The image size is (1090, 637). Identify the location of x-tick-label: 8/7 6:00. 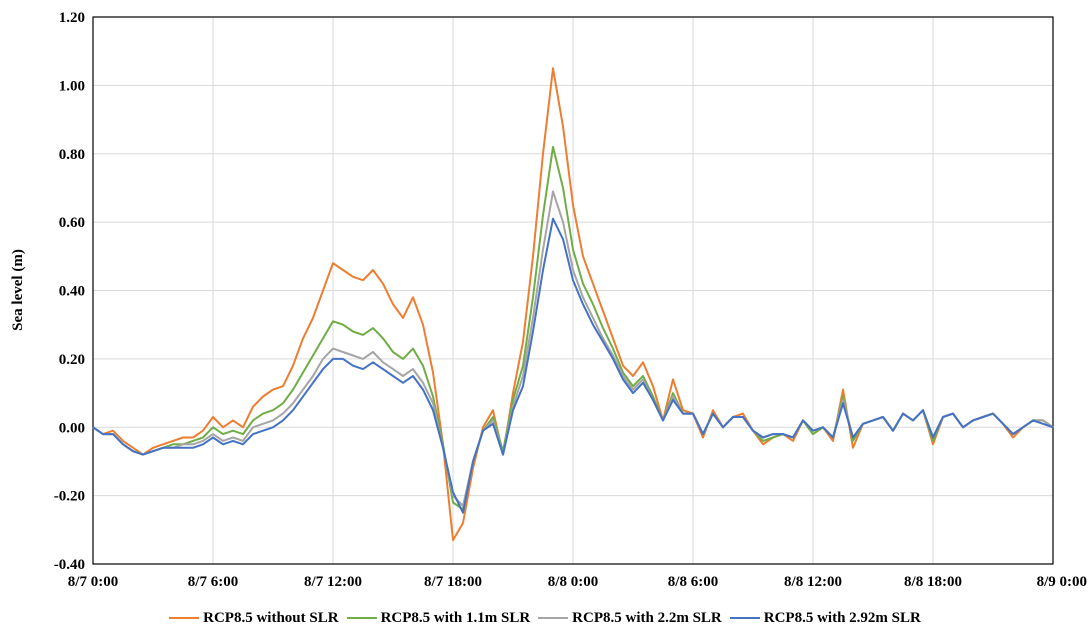
(213, 582).